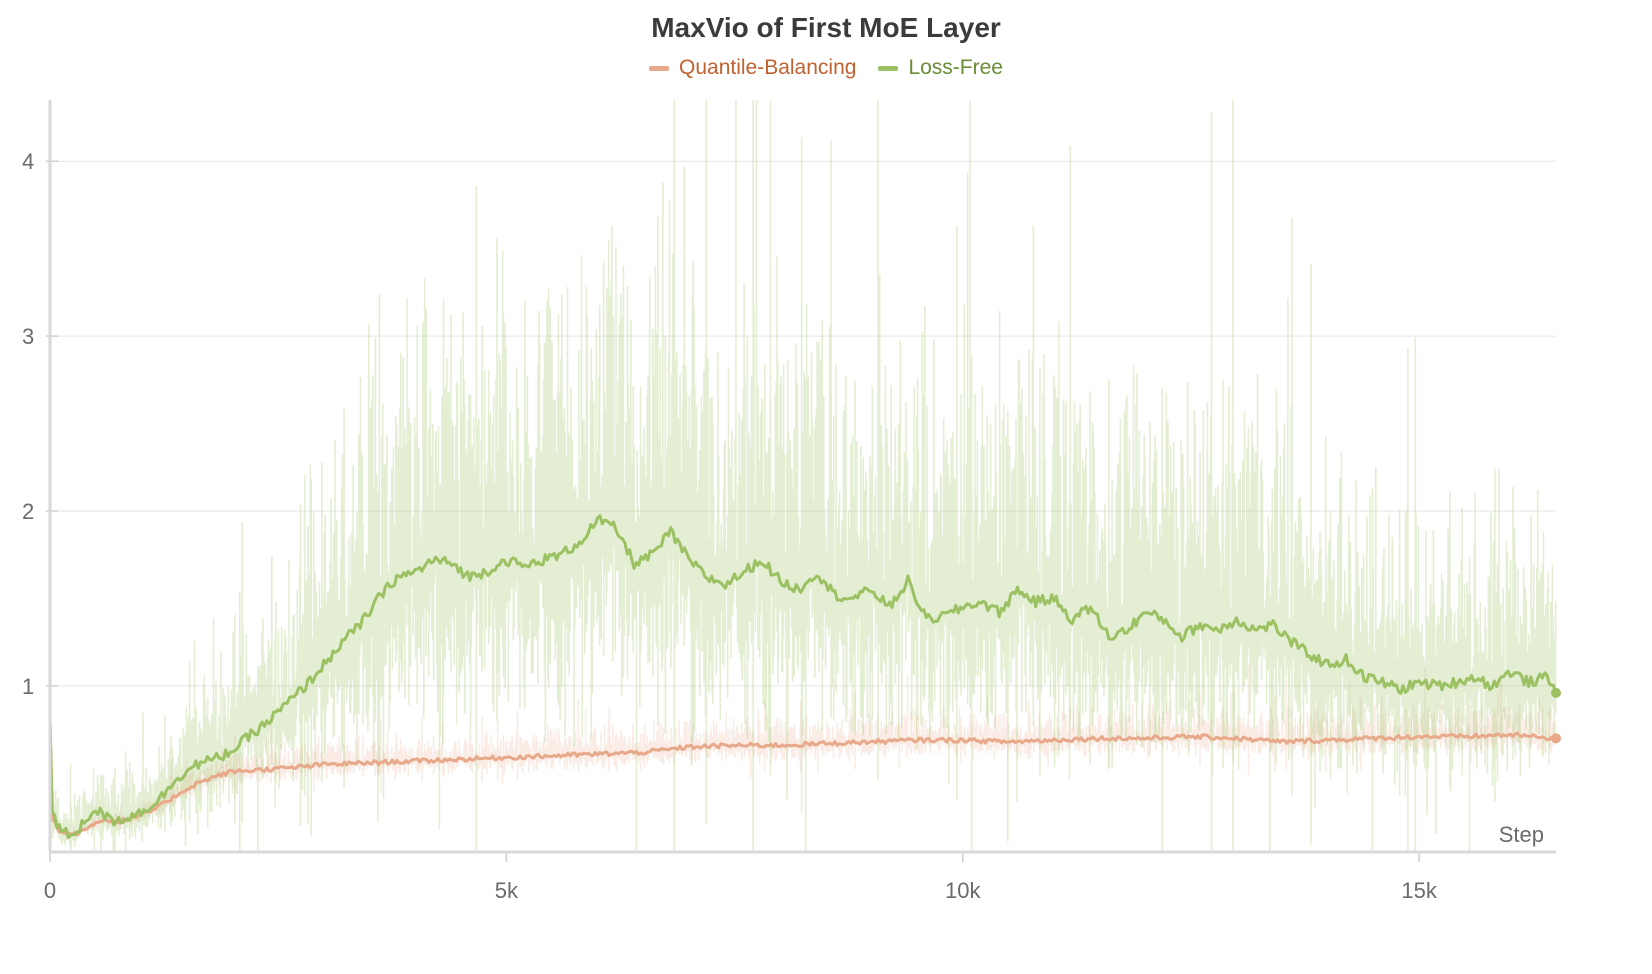 This screenshot has width=1652, height=974. I want to click on legend-item-loss-free: Loss-Free, so click(940, 68).